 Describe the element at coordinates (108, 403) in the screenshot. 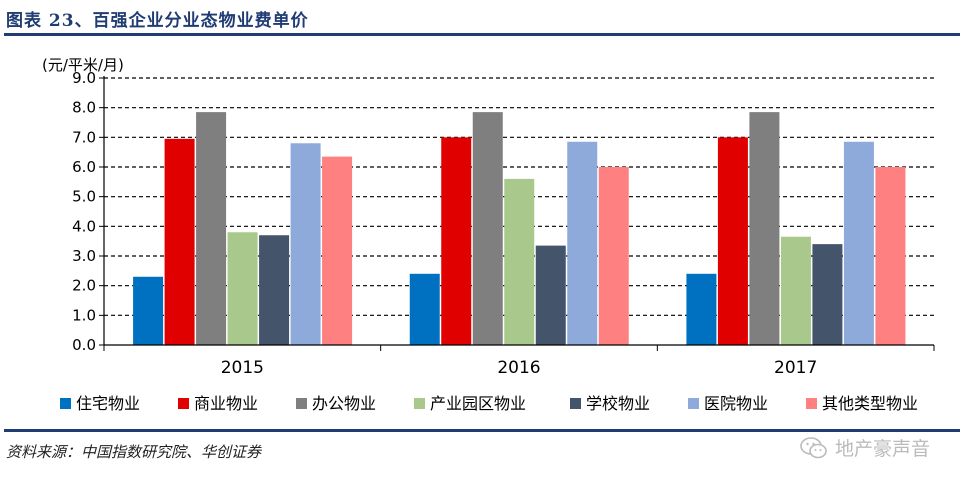

I see `legend-label: 住宅物业` at that location.